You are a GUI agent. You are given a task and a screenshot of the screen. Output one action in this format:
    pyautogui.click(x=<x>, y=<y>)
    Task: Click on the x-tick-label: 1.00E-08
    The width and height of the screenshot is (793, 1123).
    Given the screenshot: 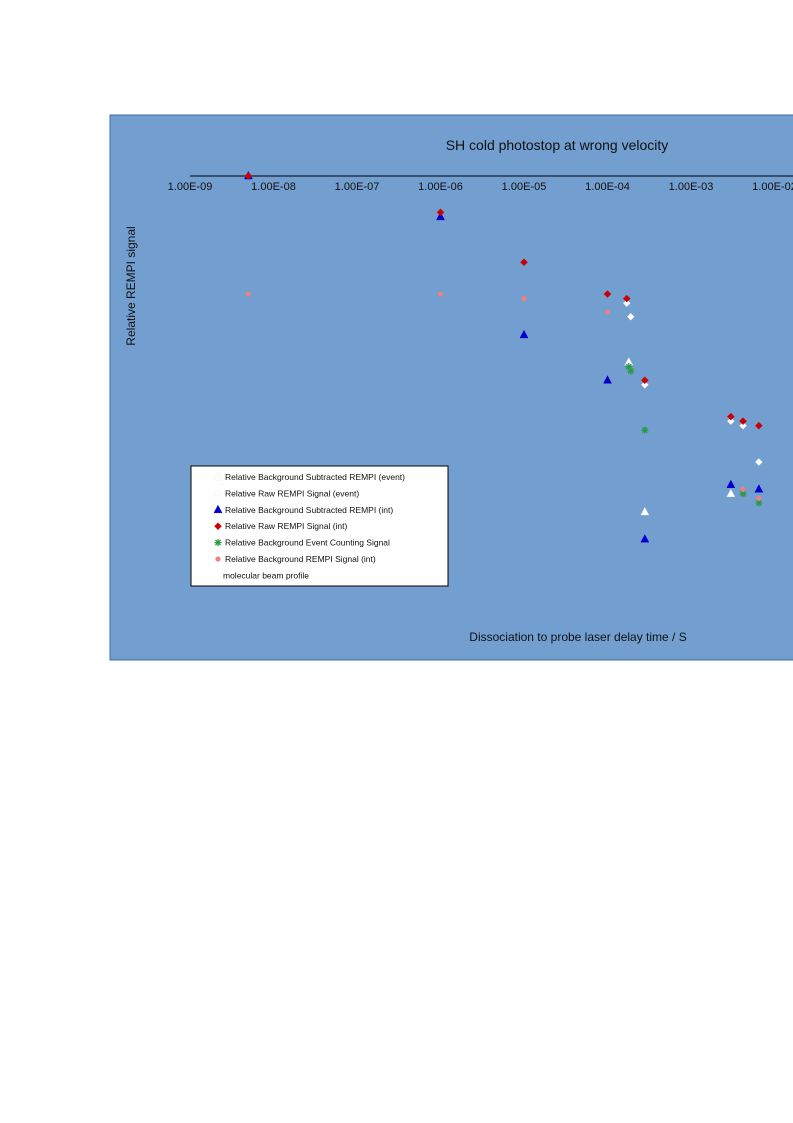 What is the action you would take?
    pyautogui.click(x=273, y=187)
    